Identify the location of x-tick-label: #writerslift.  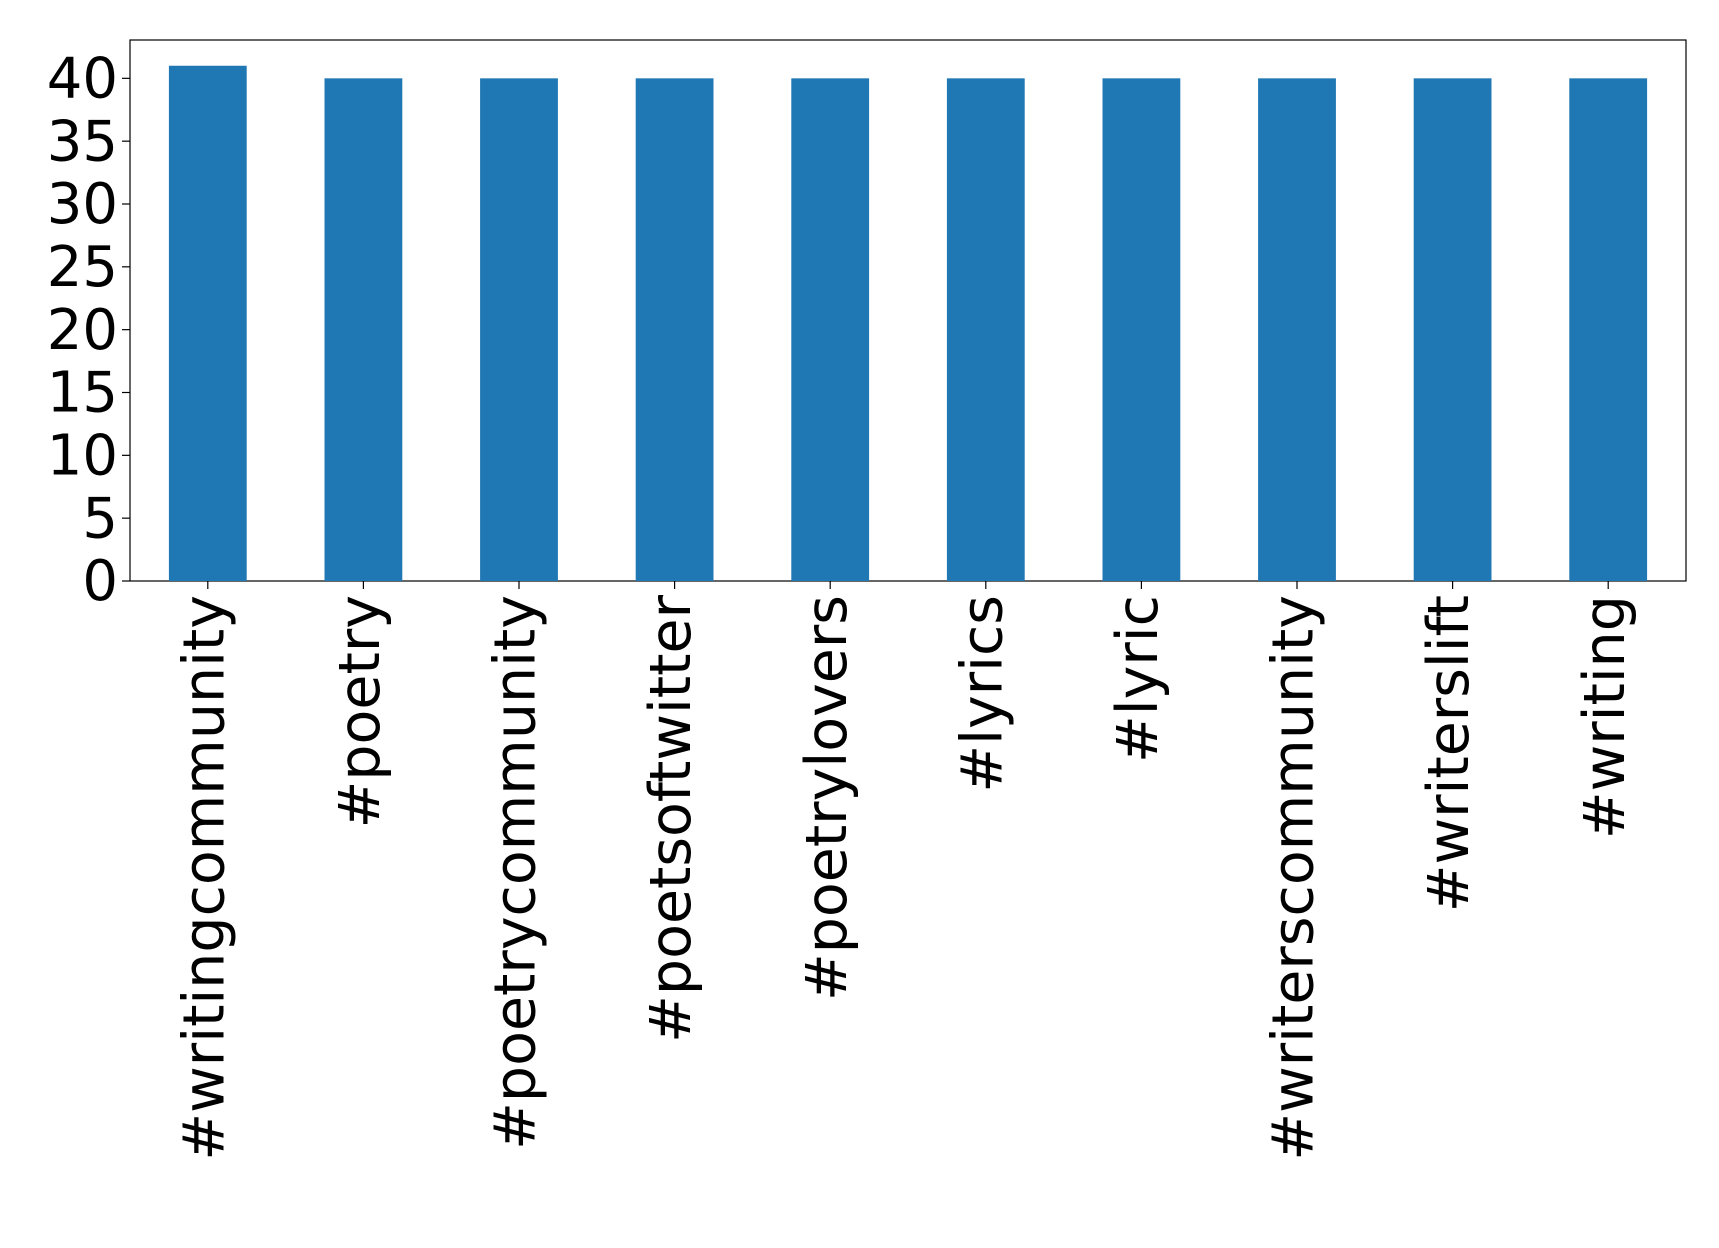
(1449, 753).